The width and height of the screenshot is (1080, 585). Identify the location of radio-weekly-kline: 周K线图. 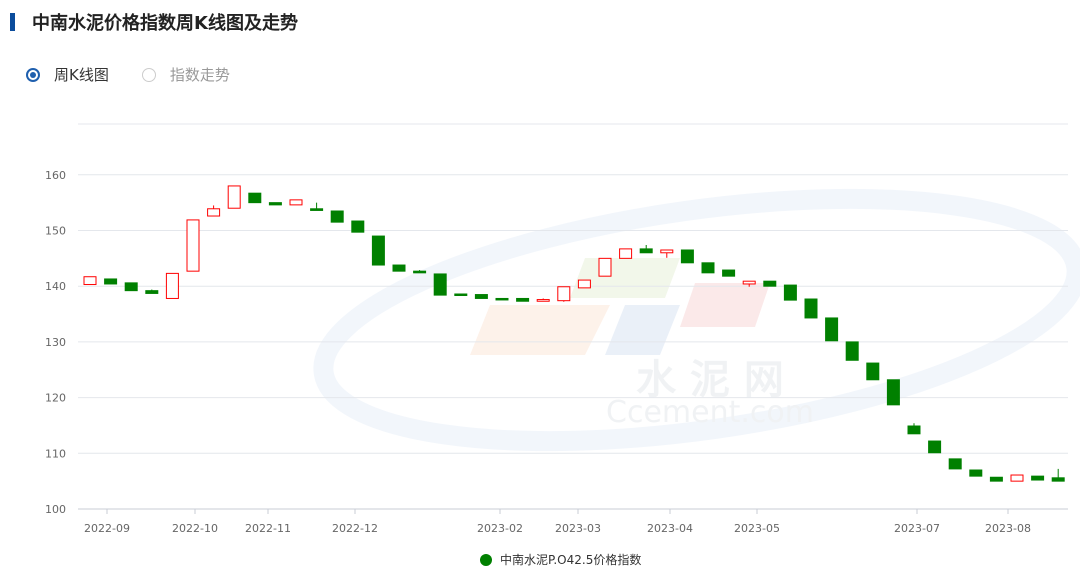
(67, 74).